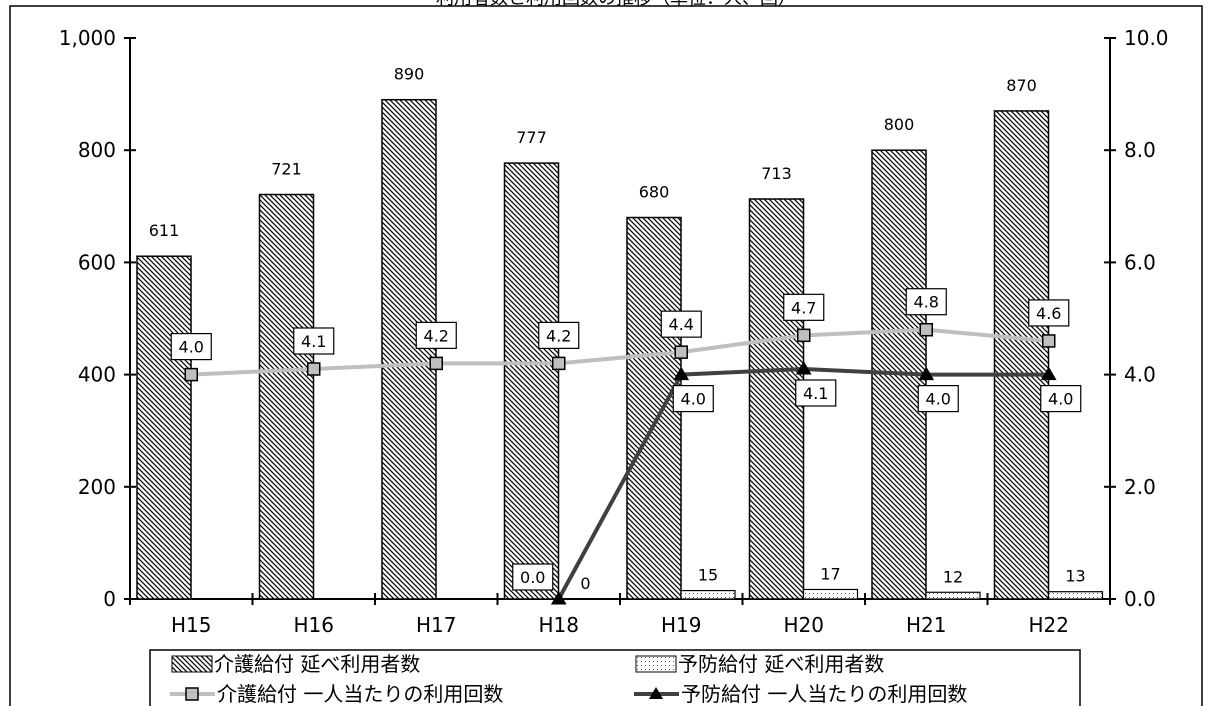  I want to click on data-label: 680, so click(654, 192).